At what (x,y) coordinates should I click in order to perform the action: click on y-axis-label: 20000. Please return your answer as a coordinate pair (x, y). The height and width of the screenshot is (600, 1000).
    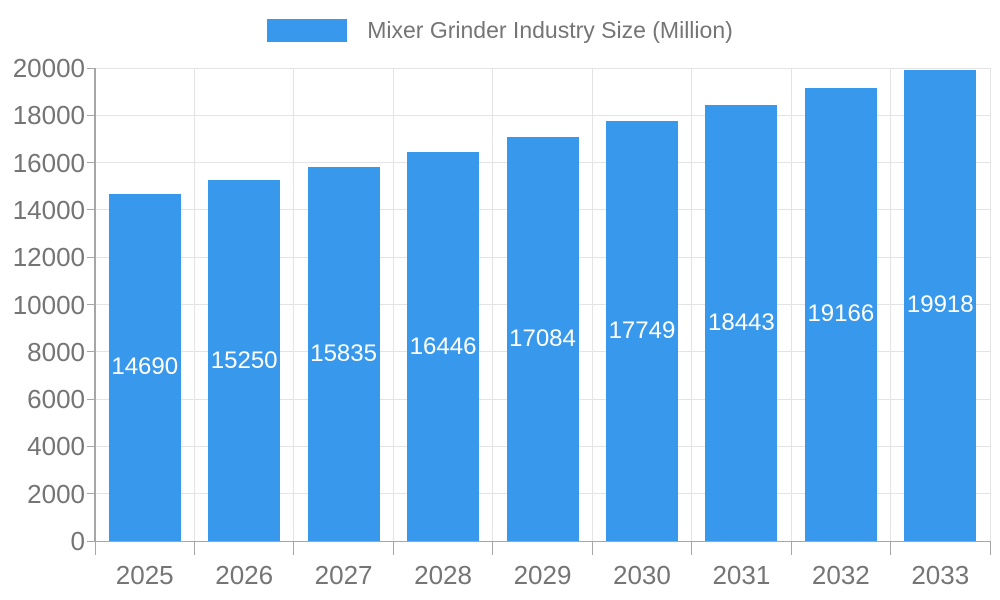
    Looking at the image, I should click on (48, 68).